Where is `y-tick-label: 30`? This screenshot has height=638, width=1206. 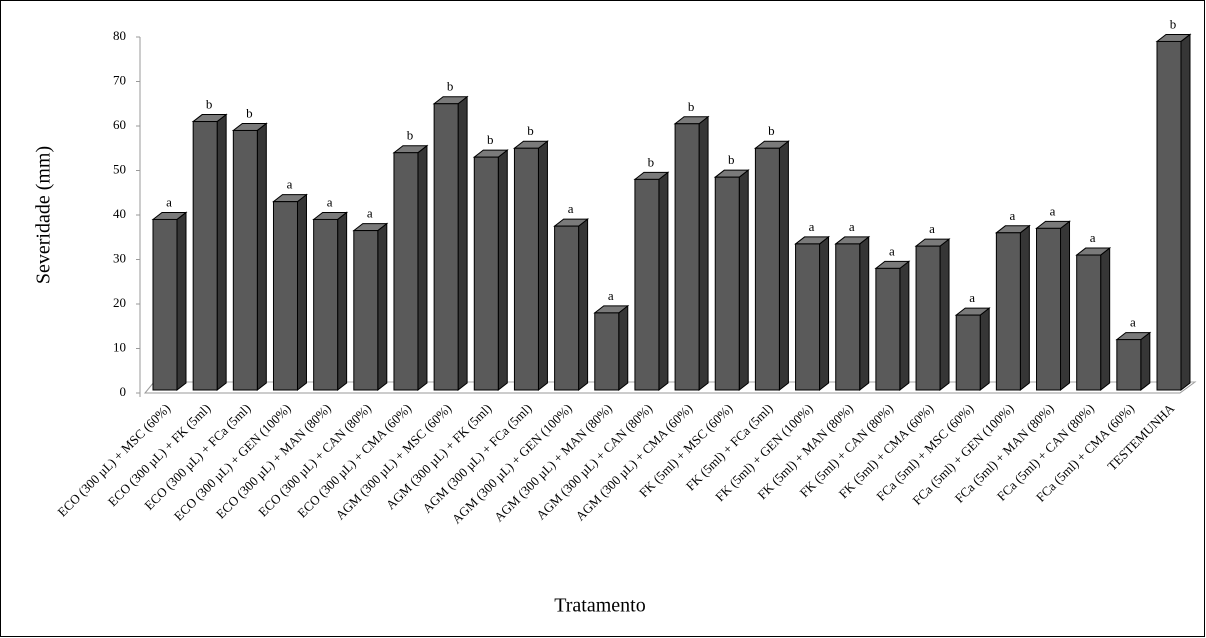
y-tick-label: 30 is located at coordinates (119, 257).